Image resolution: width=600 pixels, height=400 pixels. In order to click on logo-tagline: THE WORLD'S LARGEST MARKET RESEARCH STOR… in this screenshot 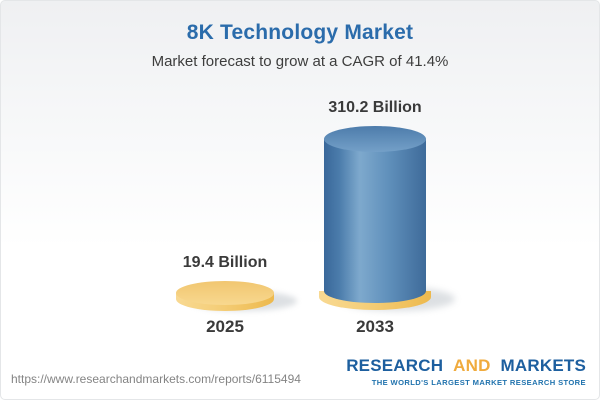, I will do `click(478, 382)`.